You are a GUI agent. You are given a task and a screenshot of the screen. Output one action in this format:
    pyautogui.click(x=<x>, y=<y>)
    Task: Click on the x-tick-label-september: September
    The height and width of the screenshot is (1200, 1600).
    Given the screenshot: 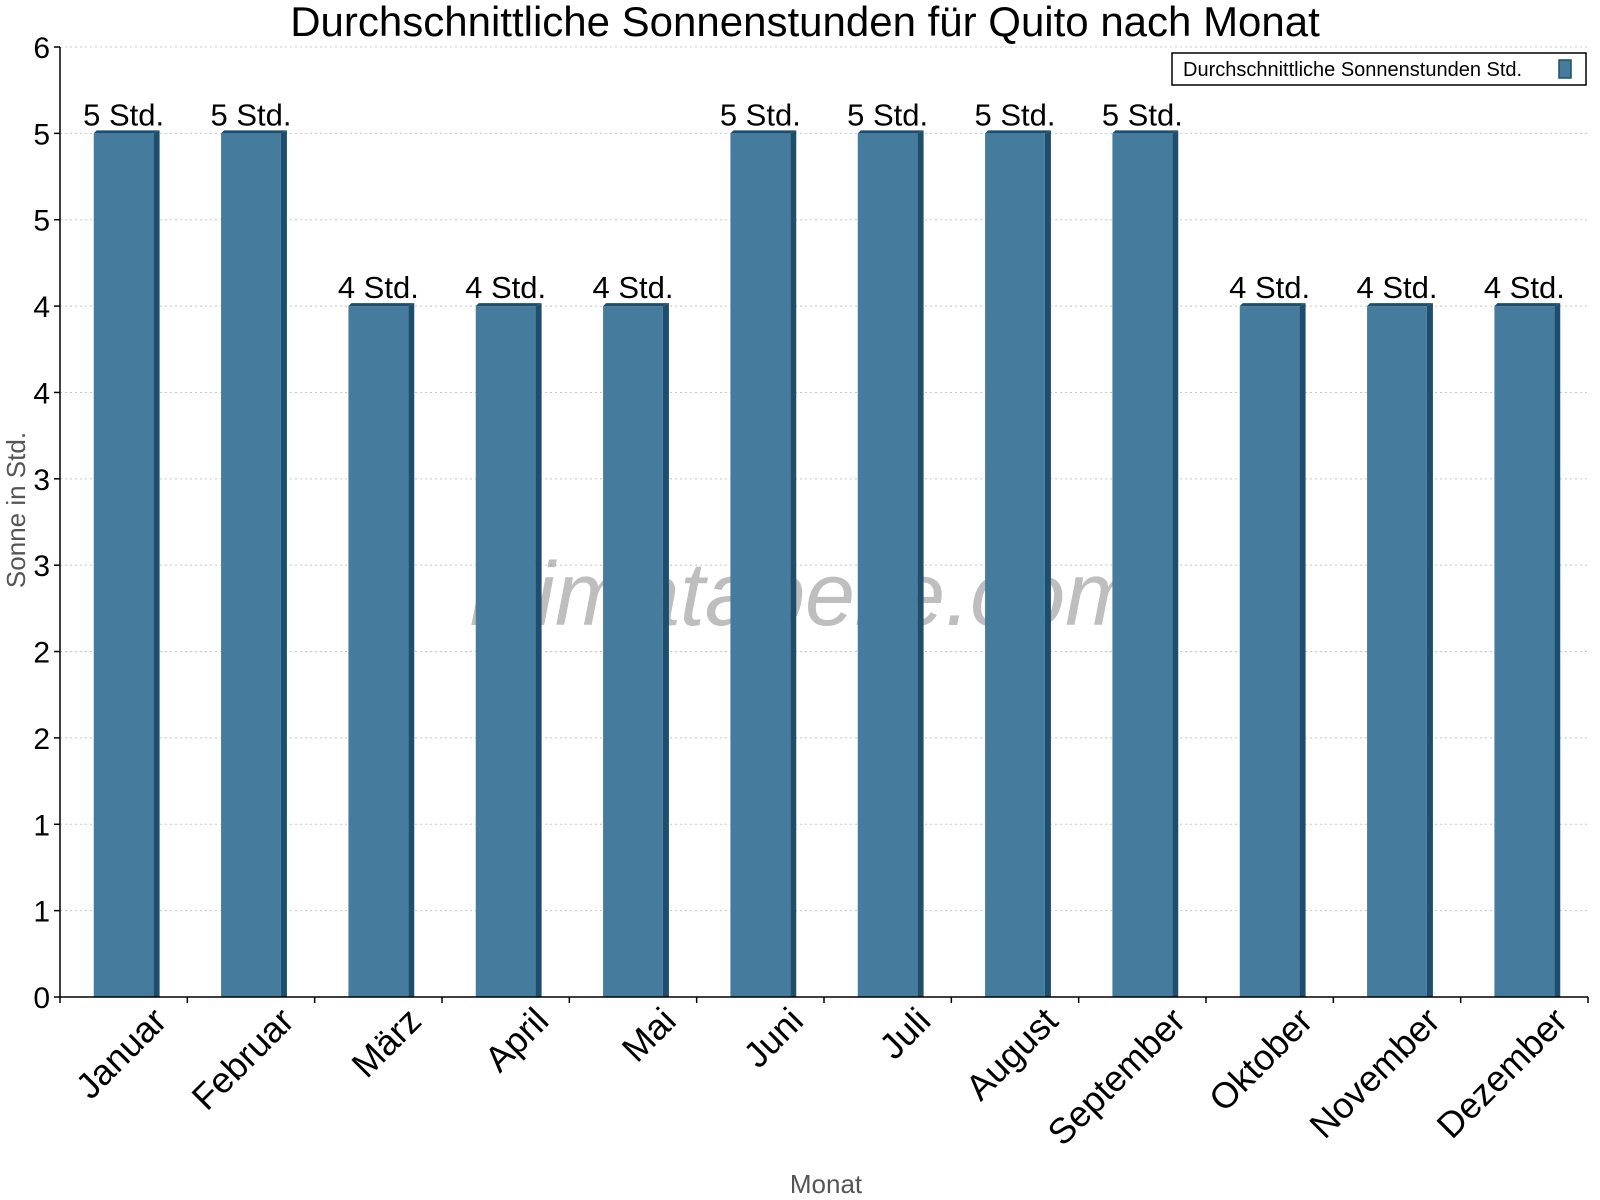 What is the action you would take?
    pyautogui.click(x=1116, y=1077)
    